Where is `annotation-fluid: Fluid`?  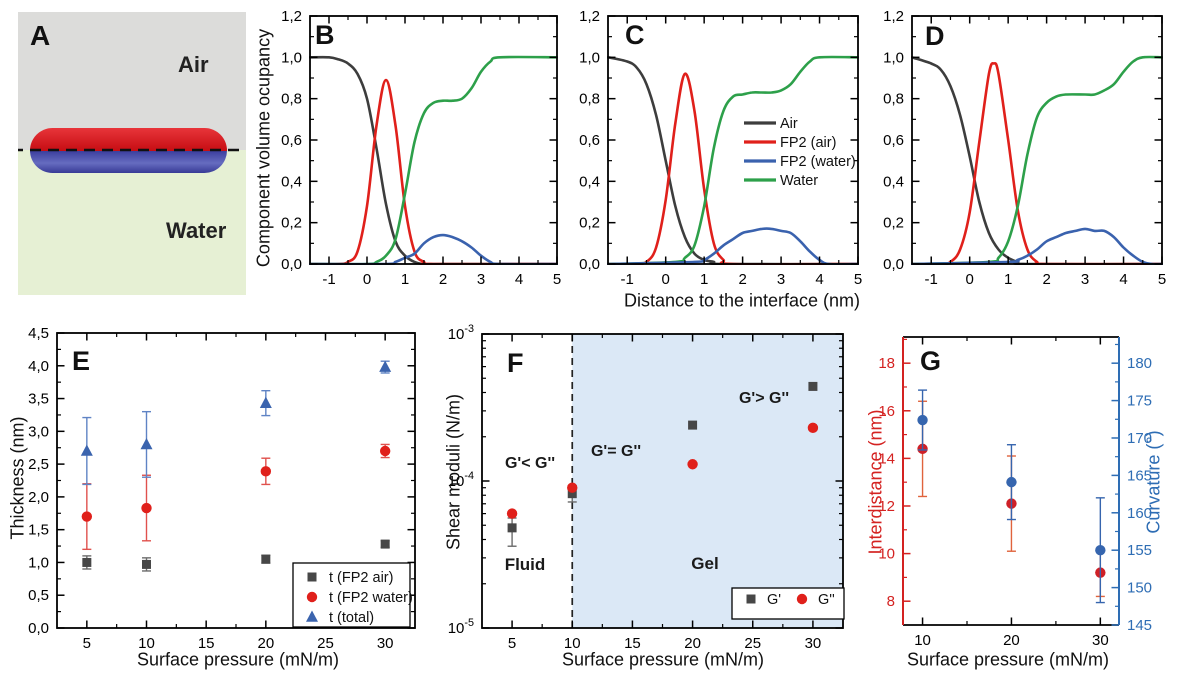
annotation-fluid: Fluid is located at coordinates (525, 564).